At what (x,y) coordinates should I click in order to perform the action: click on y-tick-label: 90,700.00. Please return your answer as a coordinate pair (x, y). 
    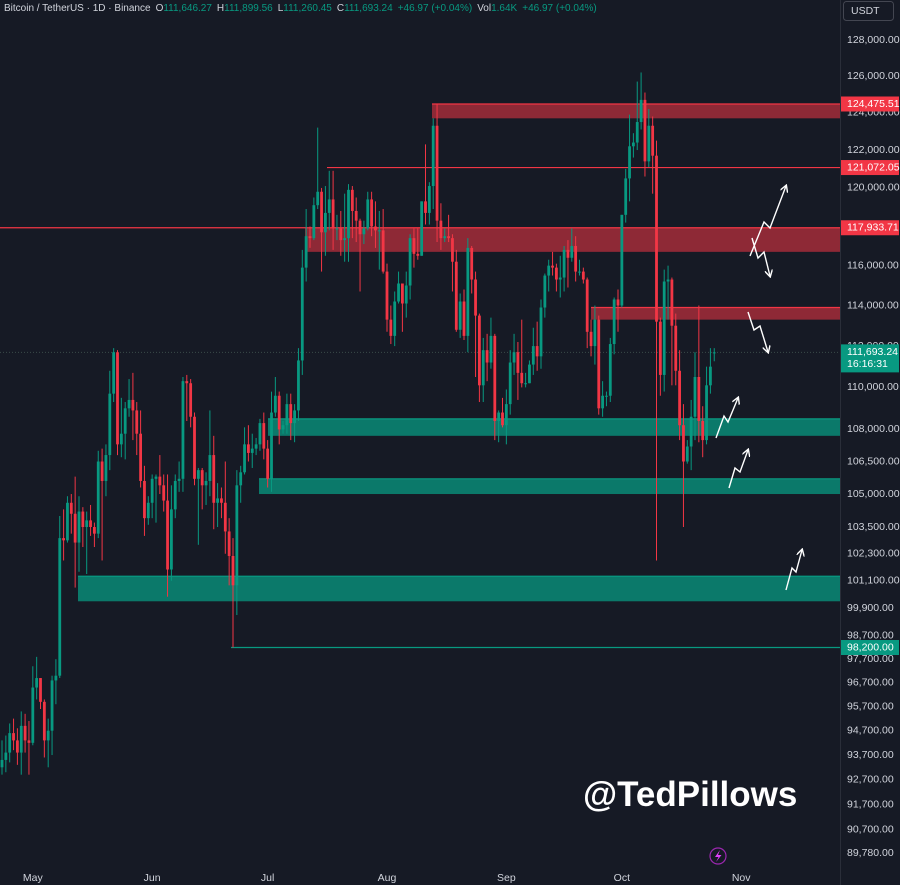
    Looking at the image, I should click on (870, 829).